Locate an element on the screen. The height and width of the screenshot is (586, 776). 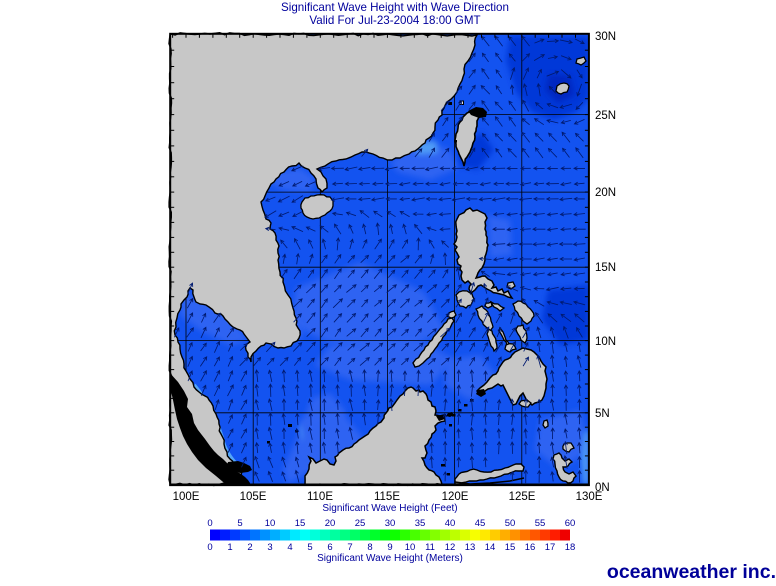
svg-text: 2 is located at coordinates (249, 547).